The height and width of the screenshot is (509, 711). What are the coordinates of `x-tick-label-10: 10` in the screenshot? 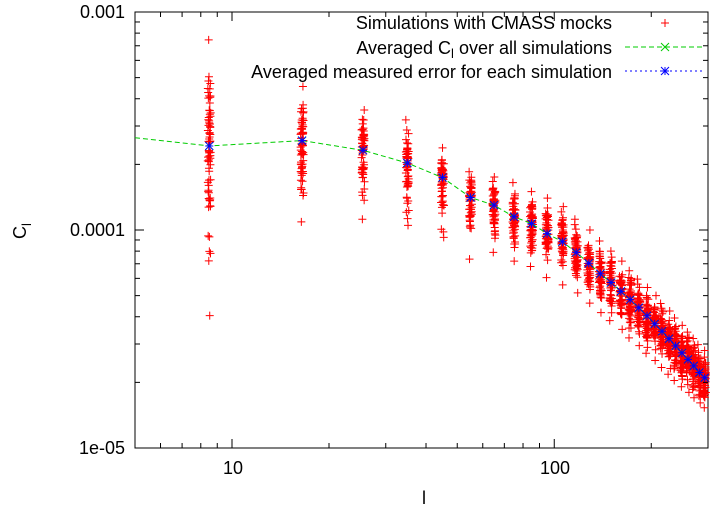 It's located at (233, 468).